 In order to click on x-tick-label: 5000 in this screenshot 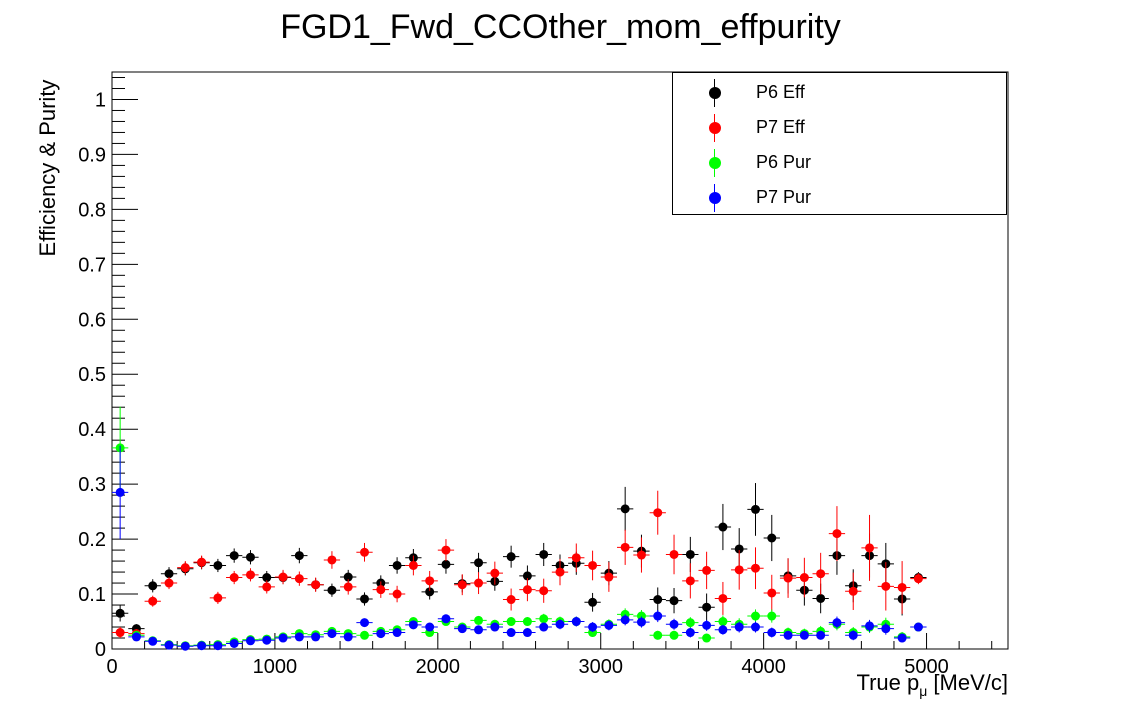, I will do `click(926, 667)`.